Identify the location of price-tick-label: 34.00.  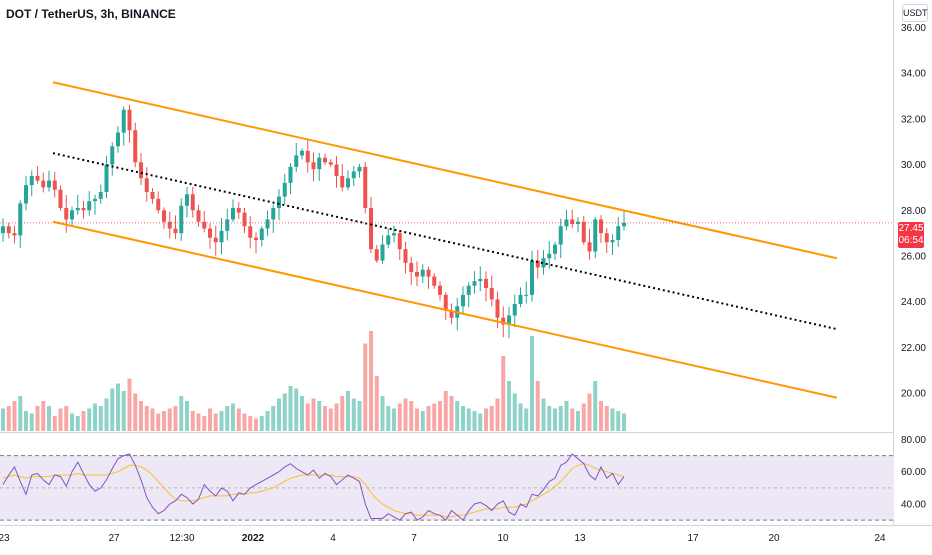
(913, 74).